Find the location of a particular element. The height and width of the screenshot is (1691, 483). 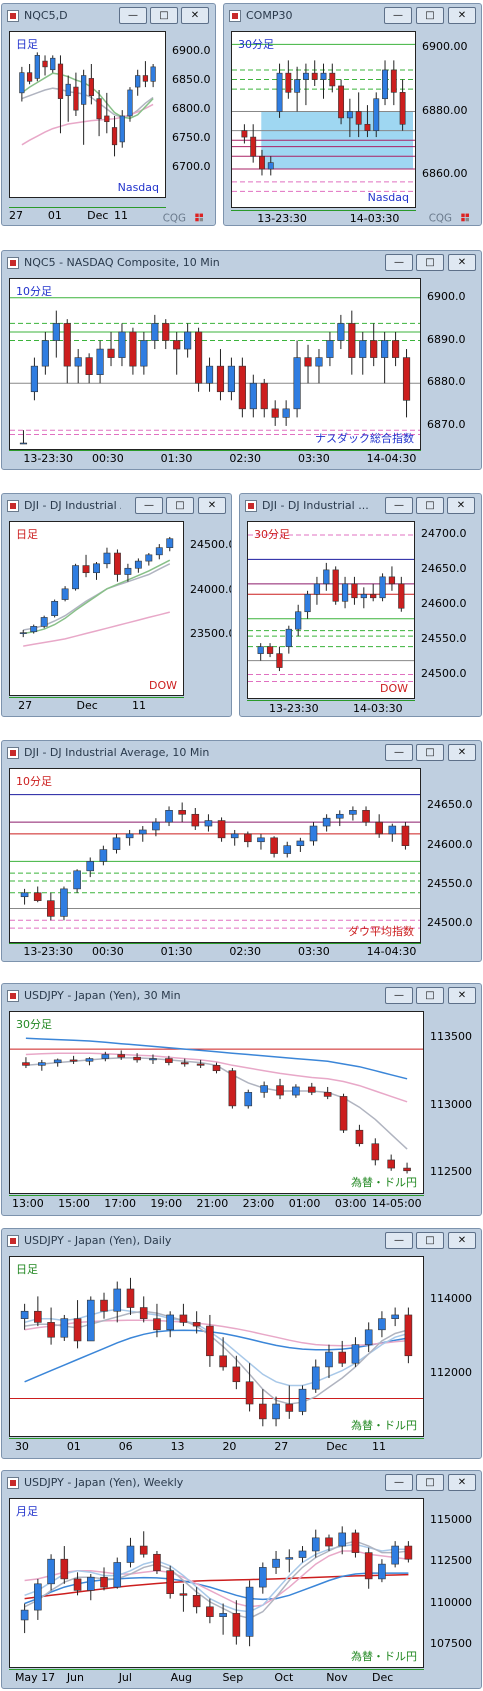

cqg-logo-text: CQG is located at coordinates (174, 217).